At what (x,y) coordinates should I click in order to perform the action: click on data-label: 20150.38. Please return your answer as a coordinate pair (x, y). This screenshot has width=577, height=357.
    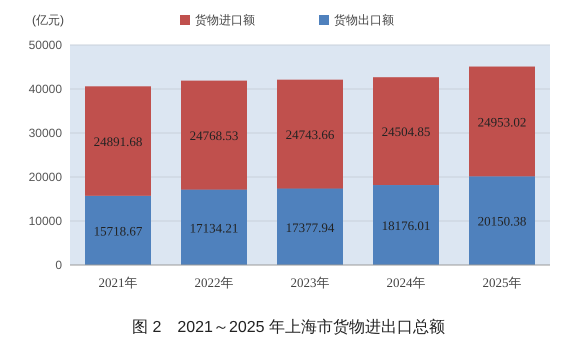
    Looking at the image, I should click on (502, 221).